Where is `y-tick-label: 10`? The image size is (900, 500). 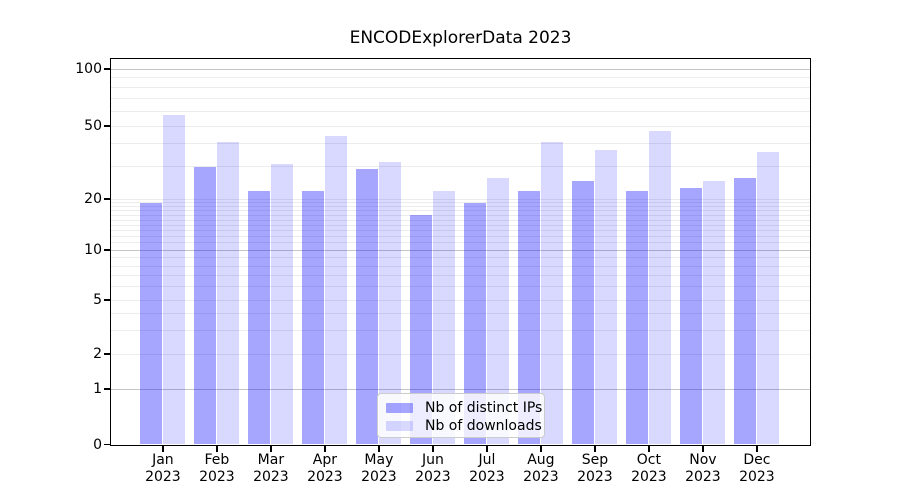
y-tick-label: 10 is located at coordinates (93, 250).